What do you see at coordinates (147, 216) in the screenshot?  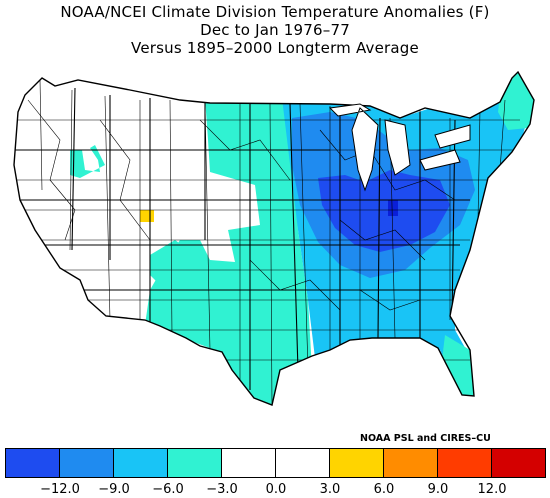 I see `anomaly-region-utah-warm` at bounding box center [147, 216].